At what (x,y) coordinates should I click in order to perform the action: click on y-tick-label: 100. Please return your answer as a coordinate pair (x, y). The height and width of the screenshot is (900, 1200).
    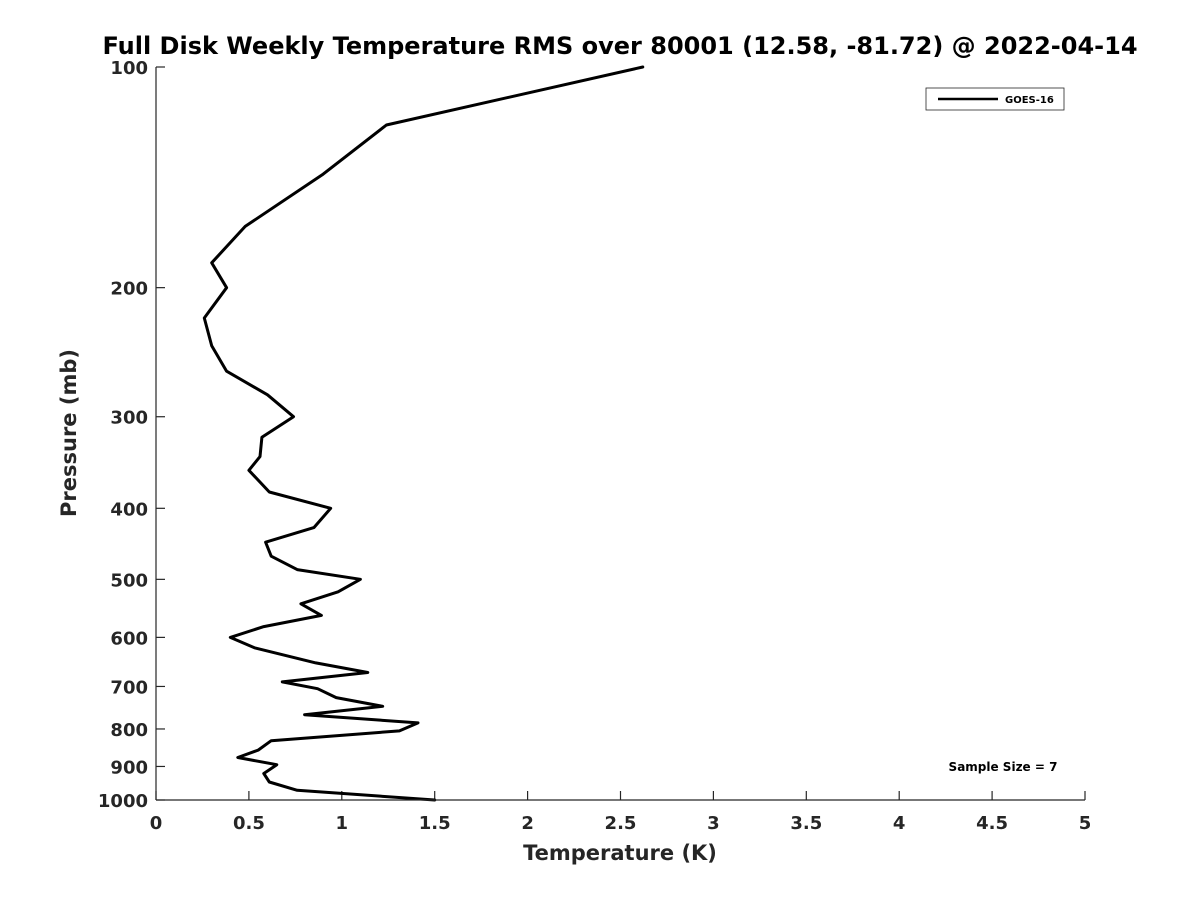
    Looking at the image, I should click on (129, 68).